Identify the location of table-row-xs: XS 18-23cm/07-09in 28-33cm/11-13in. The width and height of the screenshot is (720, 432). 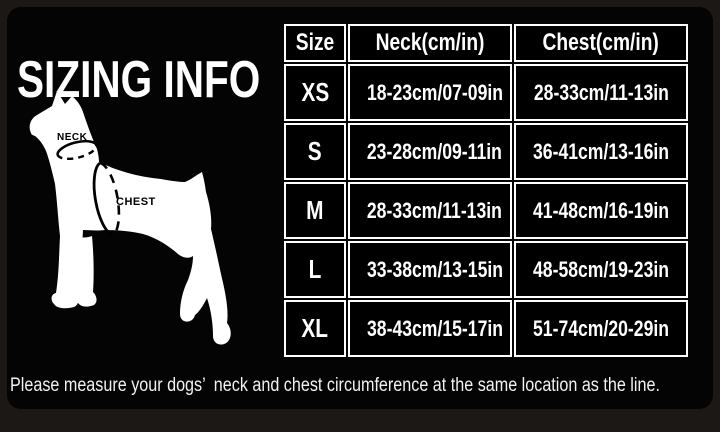
(486, 92).